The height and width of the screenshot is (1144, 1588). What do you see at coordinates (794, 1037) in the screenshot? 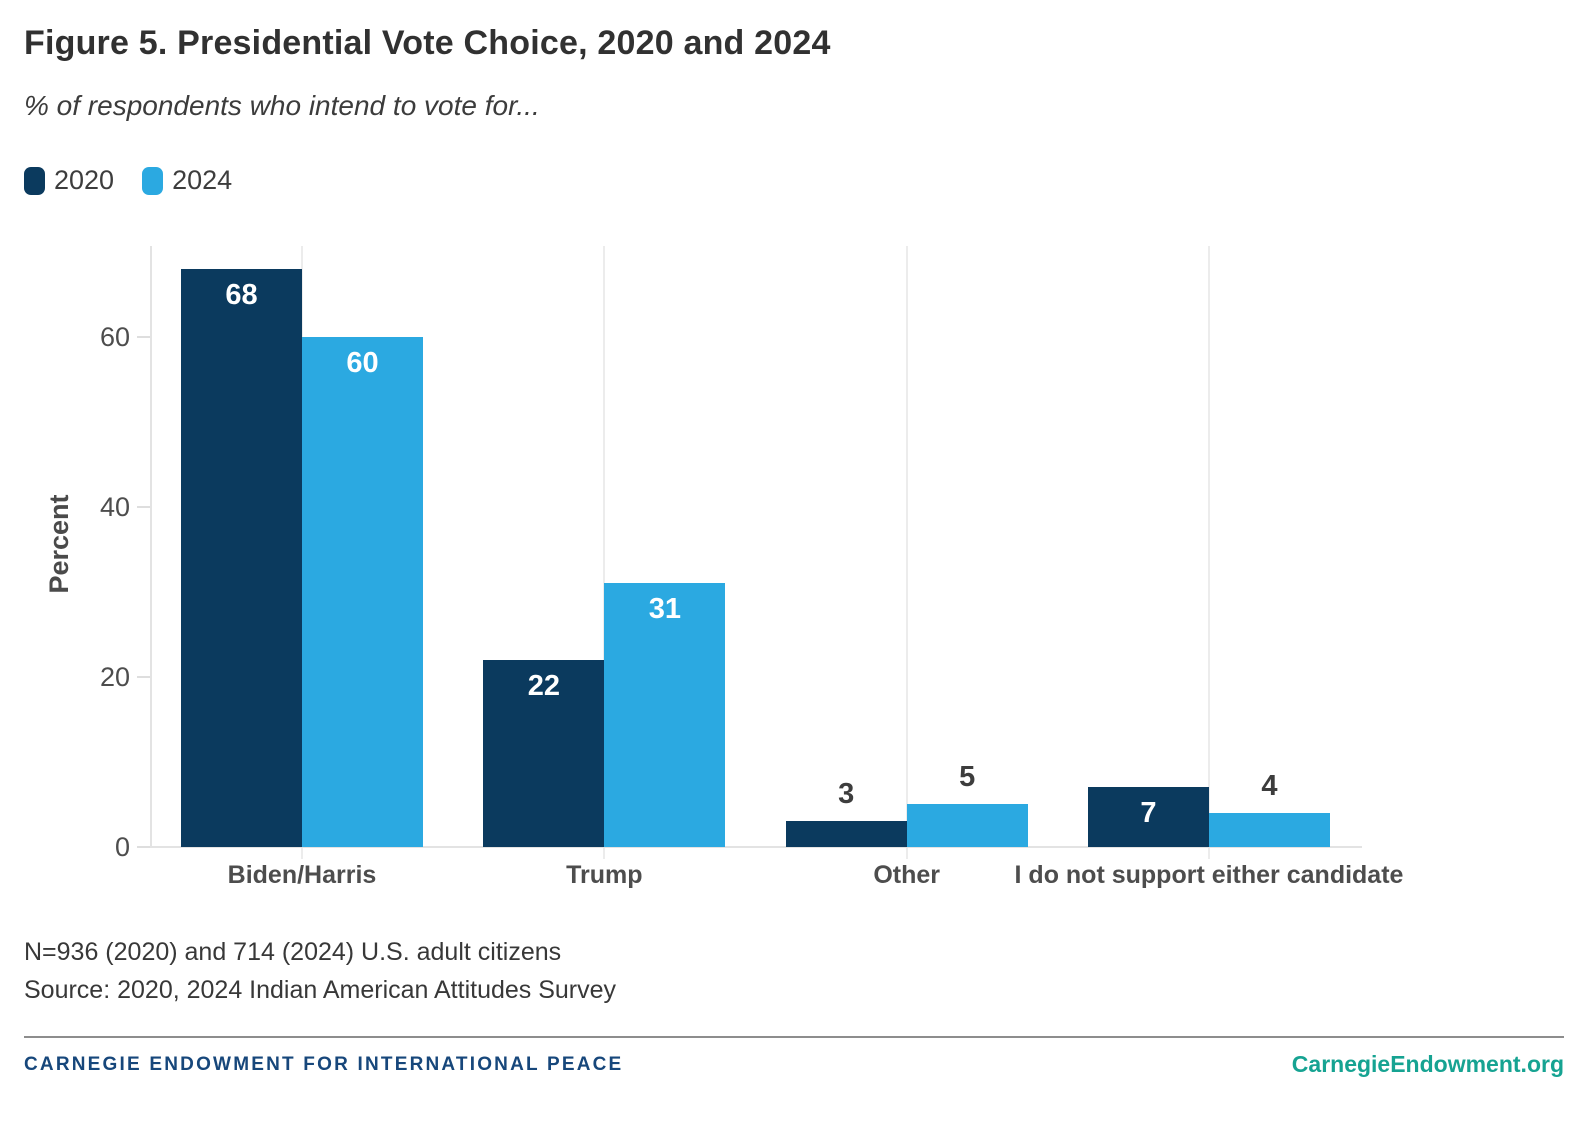
I see `footer-divider` at bounding box center [794, 1037].